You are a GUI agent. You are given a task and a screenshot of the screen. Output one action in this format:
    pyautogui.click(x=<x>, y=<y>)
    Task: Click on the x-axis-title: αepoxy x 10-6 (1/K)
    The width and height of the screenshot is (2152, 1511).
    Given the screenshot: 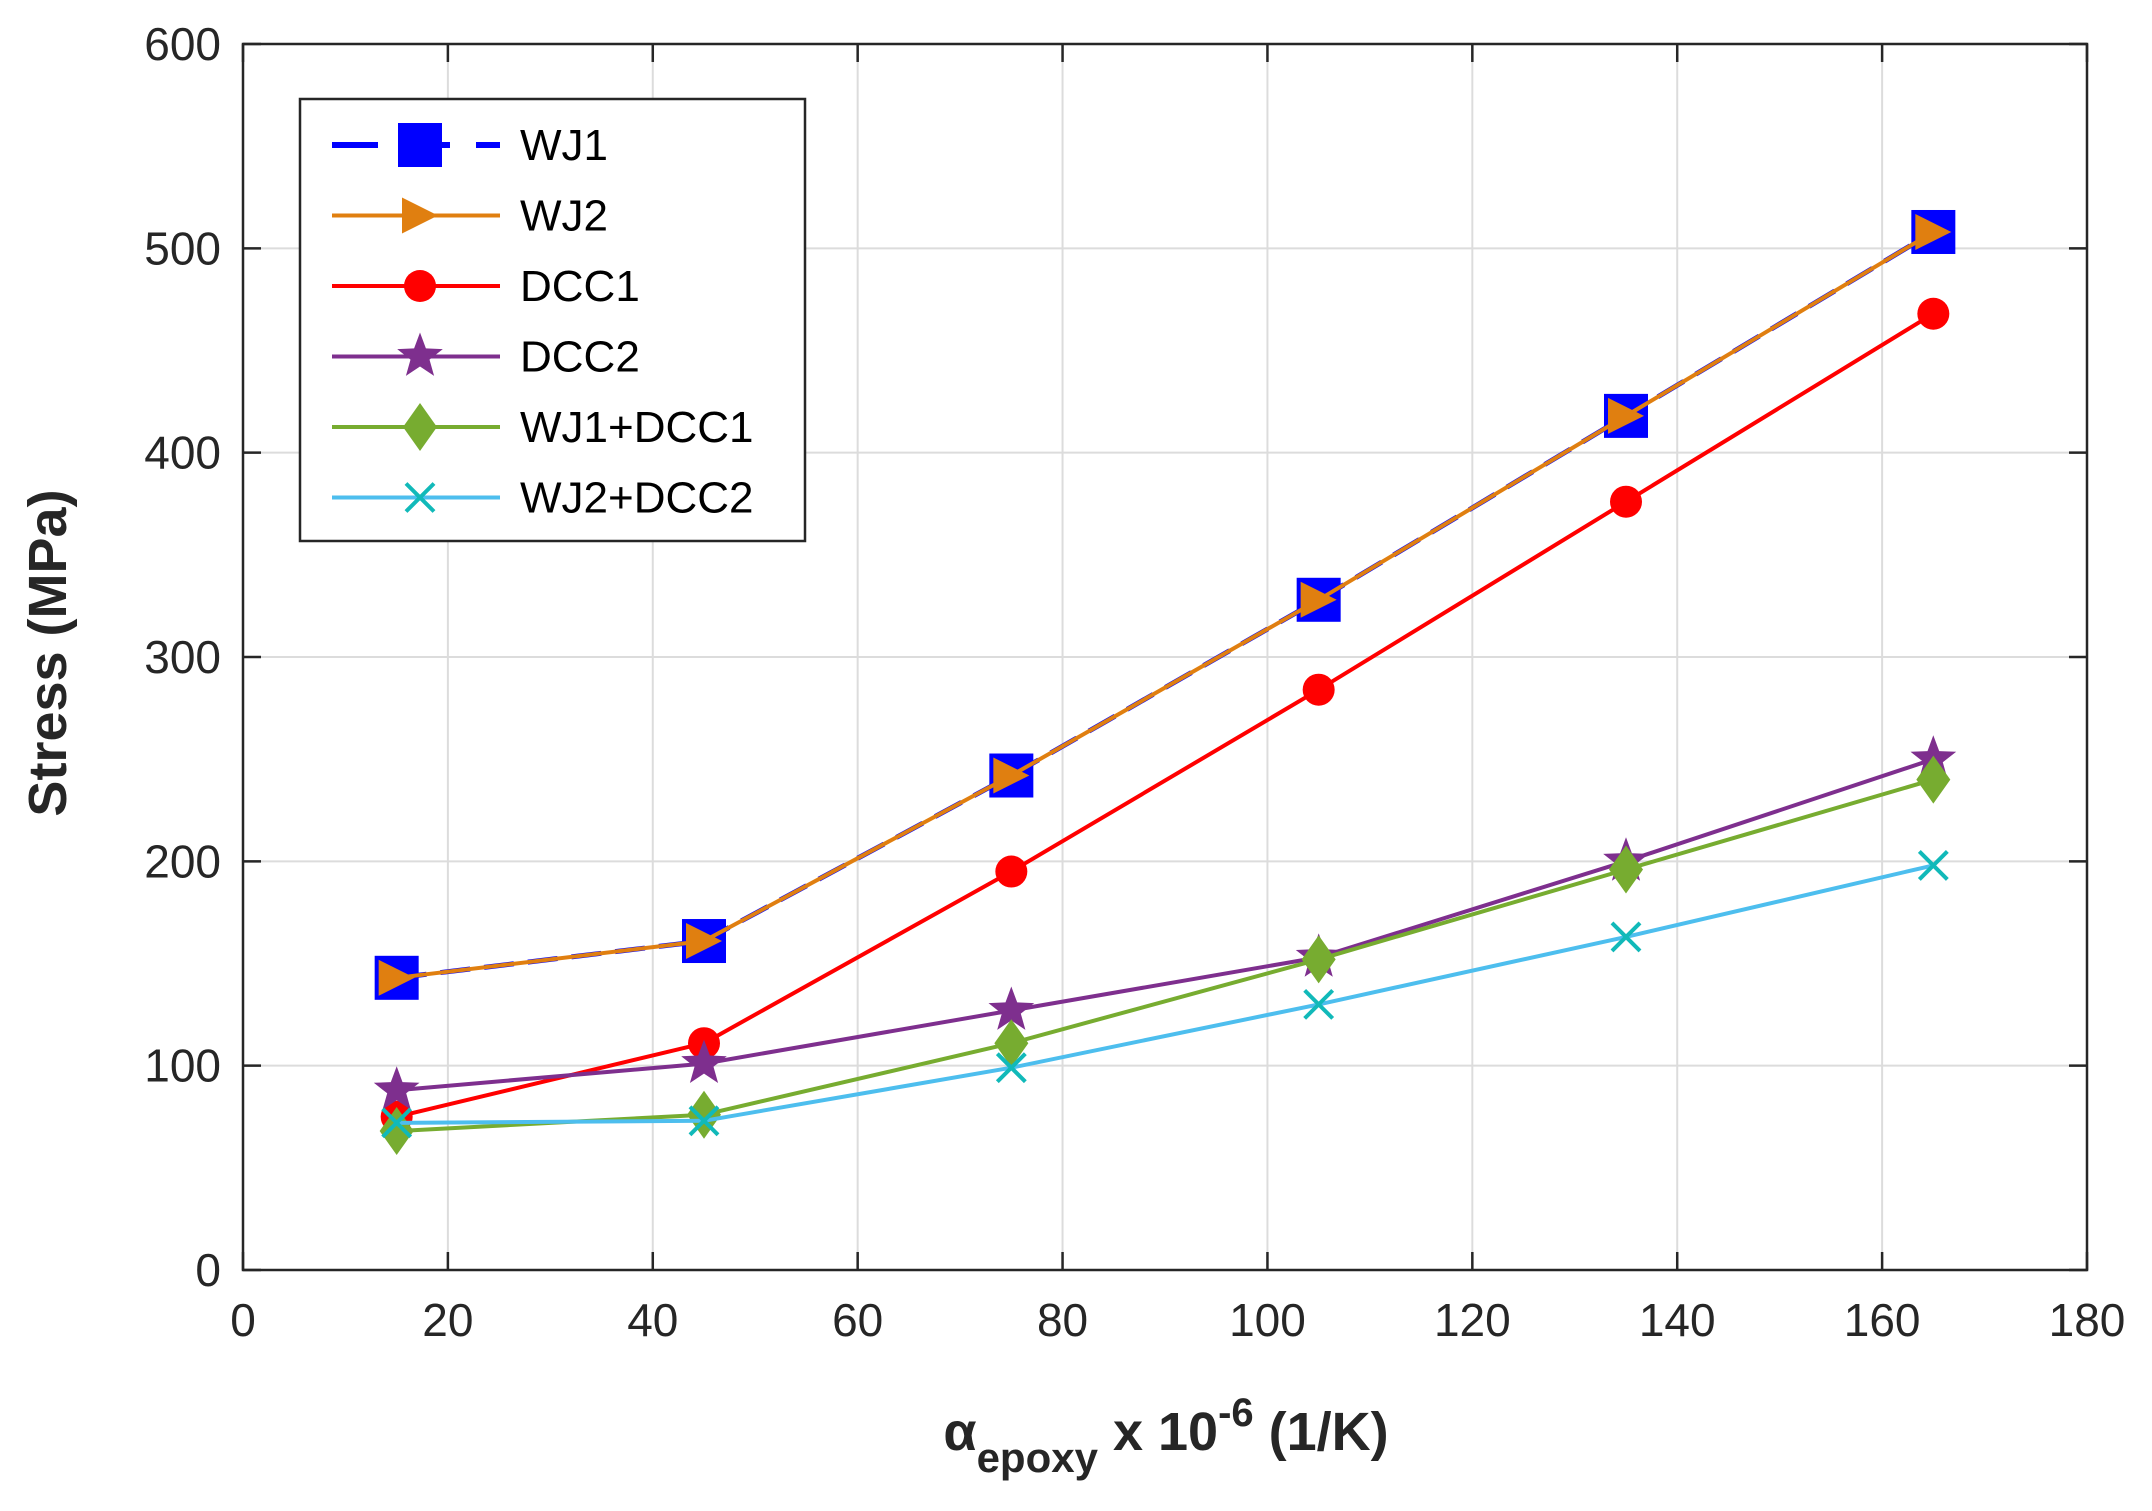 What is the action you would take?
    pyautogui.click(x=1165, y=1436)
    